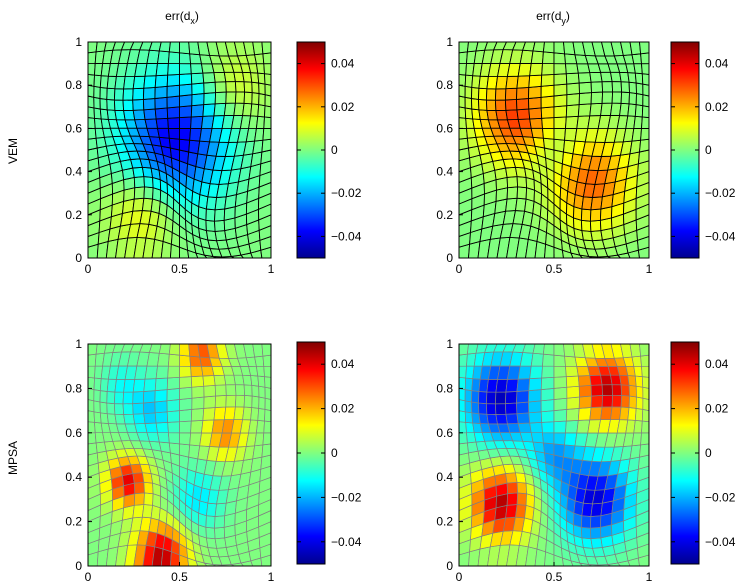  I want to click on heatmap-cells, so click(179, 150).